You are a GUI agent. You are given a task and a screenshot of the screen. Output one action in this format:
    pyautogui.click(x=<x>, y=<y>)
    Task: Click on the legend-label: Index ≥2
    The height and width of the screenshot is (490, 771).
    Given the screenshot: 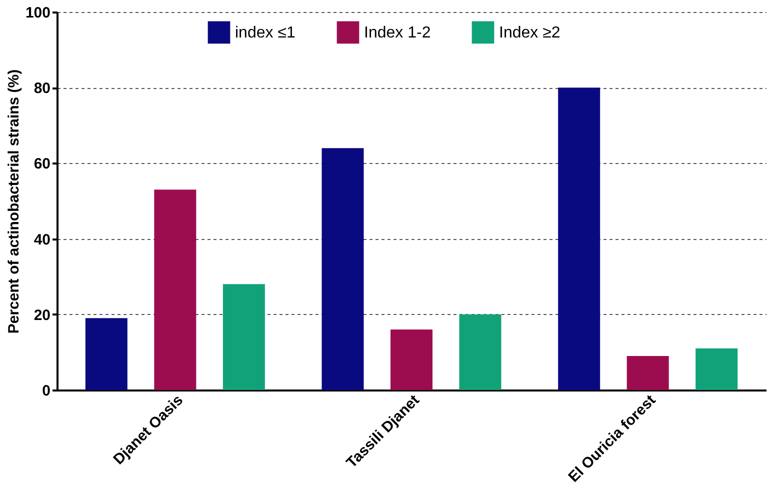 What is the action you would take?
    pyautogui.click(x=529, y=33)
    